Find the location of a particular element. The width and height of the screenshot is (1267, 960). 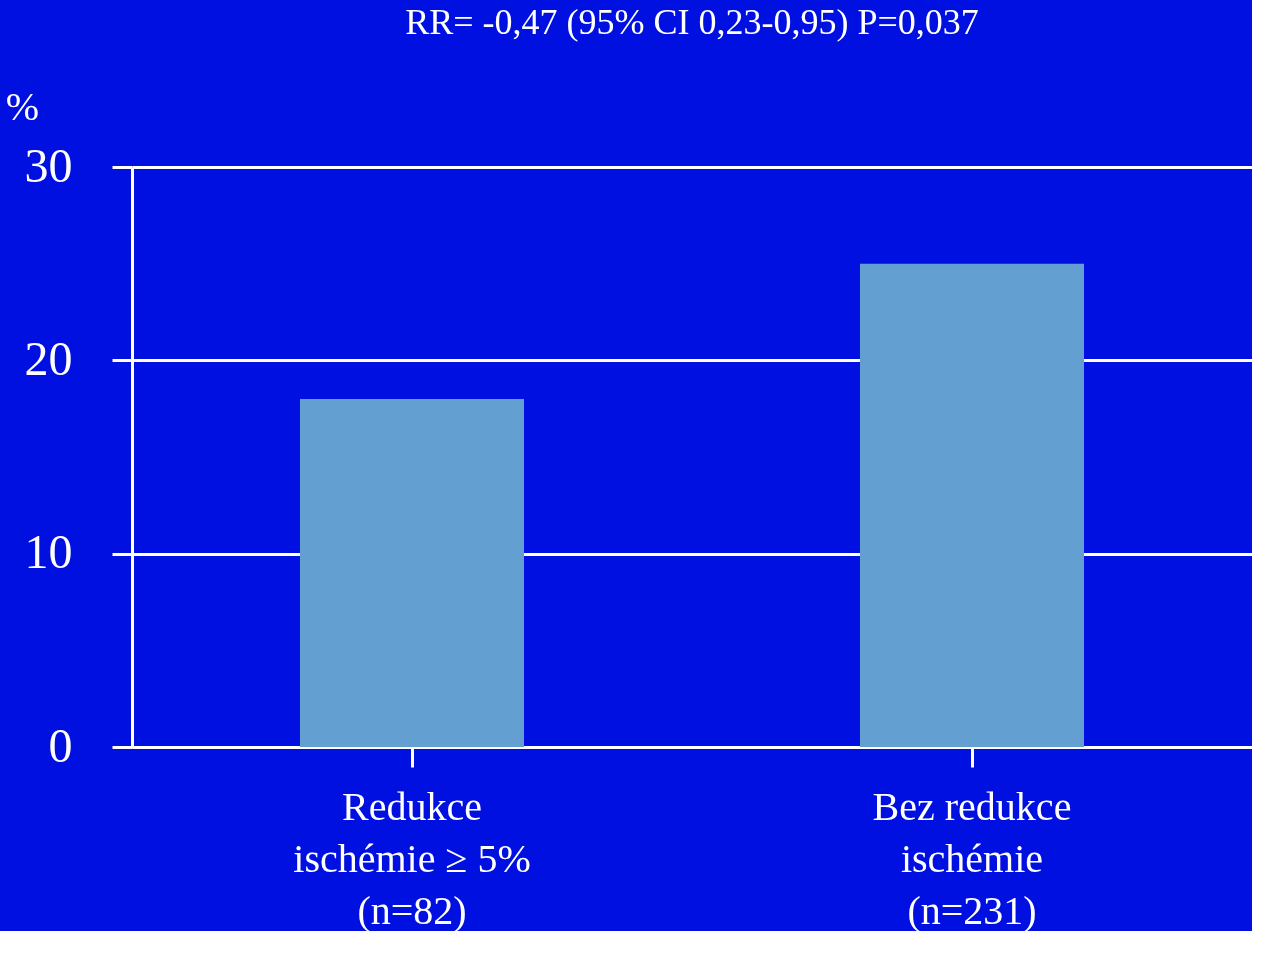

y-tick-label: 10 is located at coordinates (48, 552).